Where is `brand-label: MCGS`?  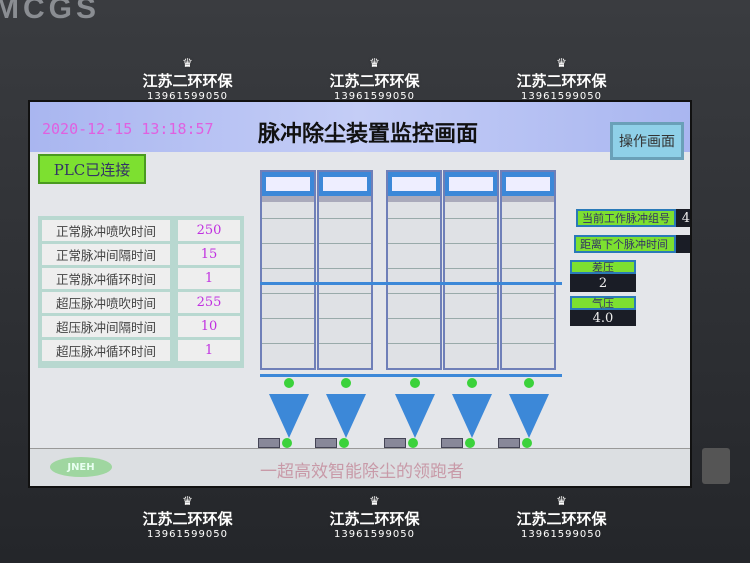 brand-label: MCGS is located at coordinates (50, 12).